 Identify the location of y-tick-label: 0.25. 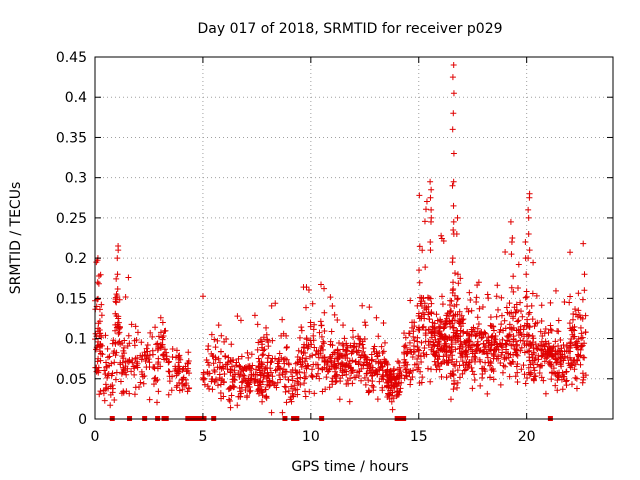
(71, 219).